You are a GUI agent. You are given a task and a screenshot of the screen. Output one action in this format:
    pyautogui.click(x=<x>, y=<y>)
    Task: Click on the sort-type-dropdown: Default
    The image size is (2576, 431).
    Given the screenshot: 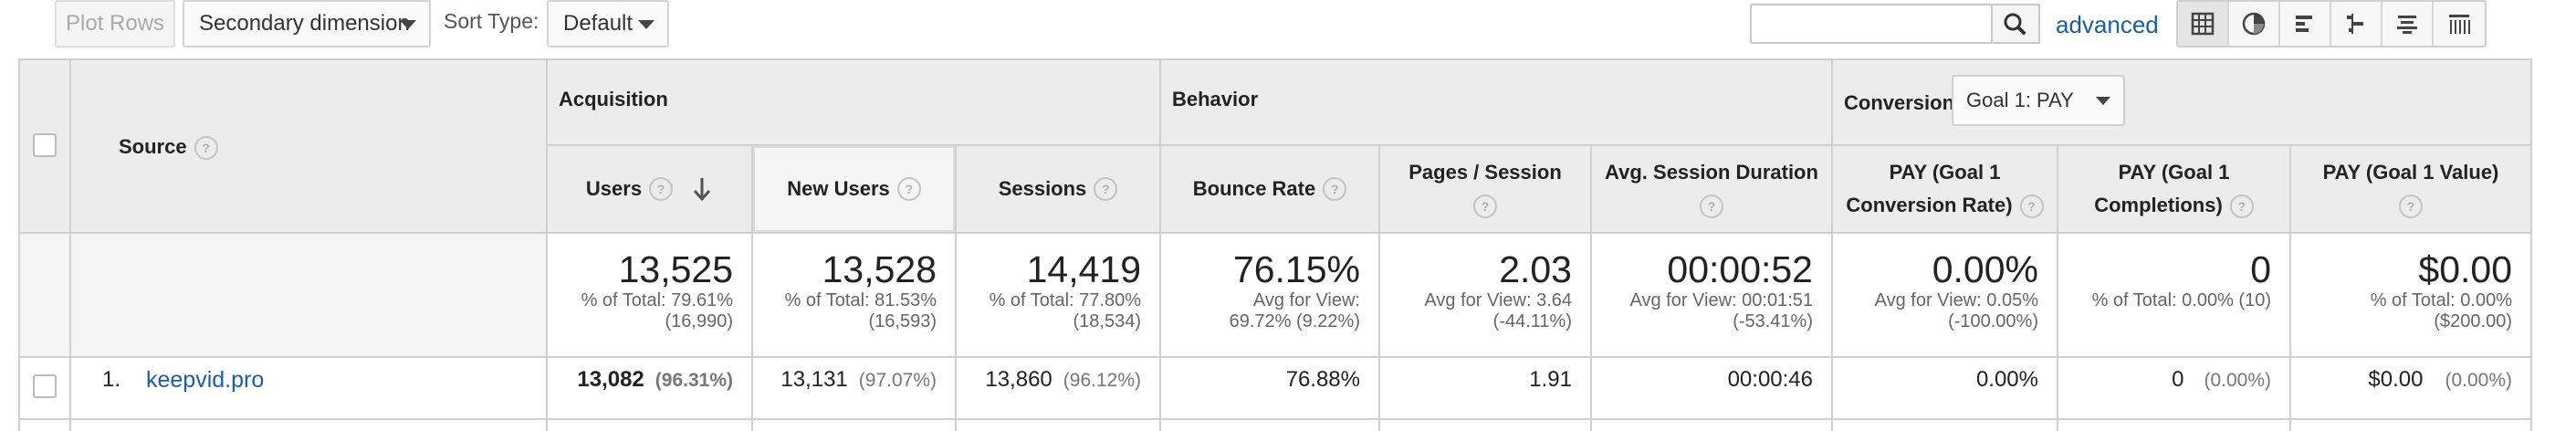 What is the action you would take?
    pyautogui.click(x=608, y=23)
    